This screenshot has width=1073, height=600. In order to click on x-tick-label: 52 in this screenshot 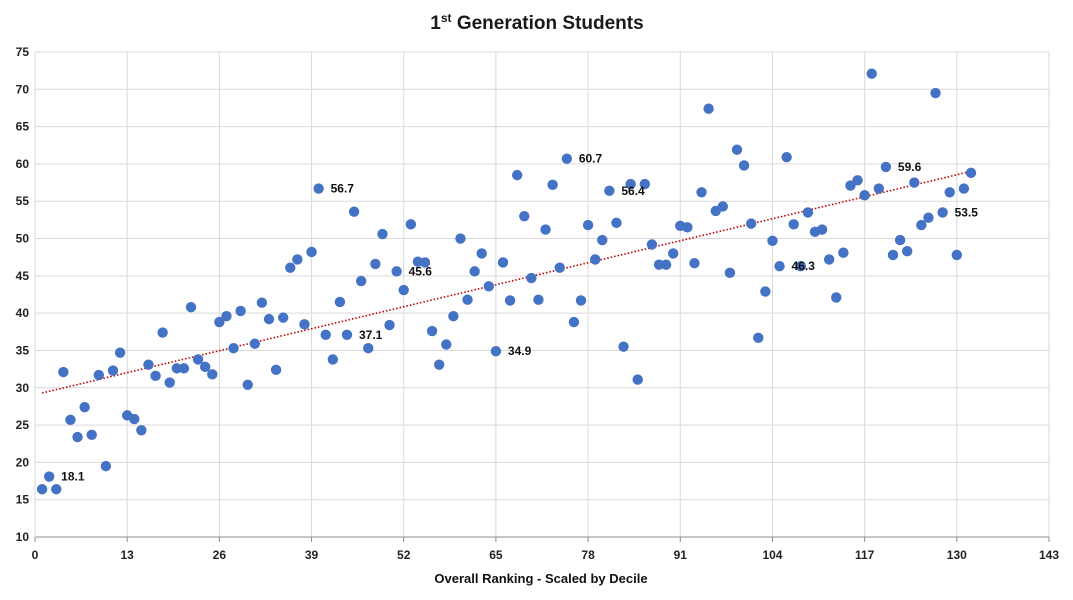, I will do `click(404, 555)`.